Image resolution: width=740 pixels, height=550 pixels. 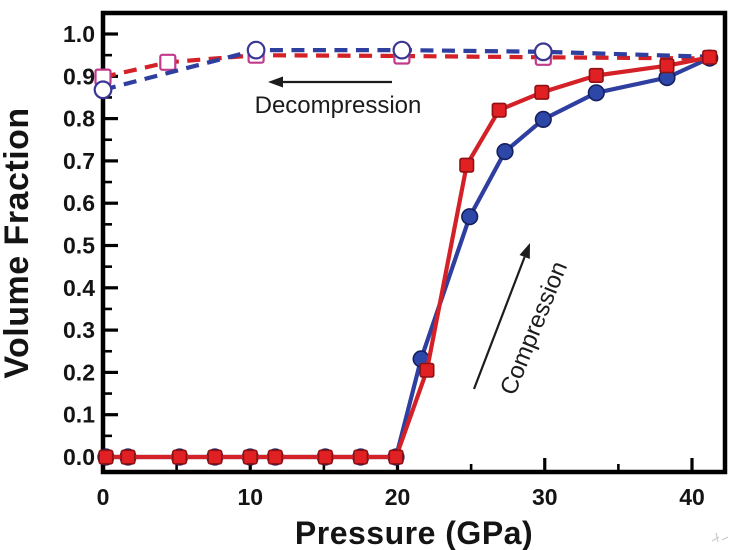 What do you see at coordinates (545, 497) in the screenshot?
I see `x-tick-label: 30` at bounding box center [545, 497].